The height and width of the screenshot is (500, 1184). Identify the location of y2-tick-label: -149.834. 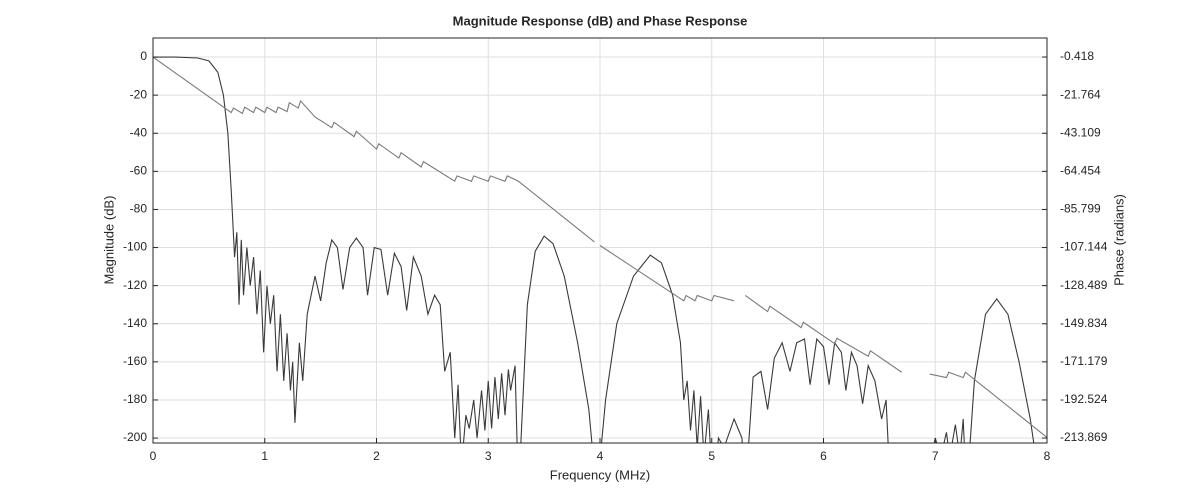
(1084, 323).